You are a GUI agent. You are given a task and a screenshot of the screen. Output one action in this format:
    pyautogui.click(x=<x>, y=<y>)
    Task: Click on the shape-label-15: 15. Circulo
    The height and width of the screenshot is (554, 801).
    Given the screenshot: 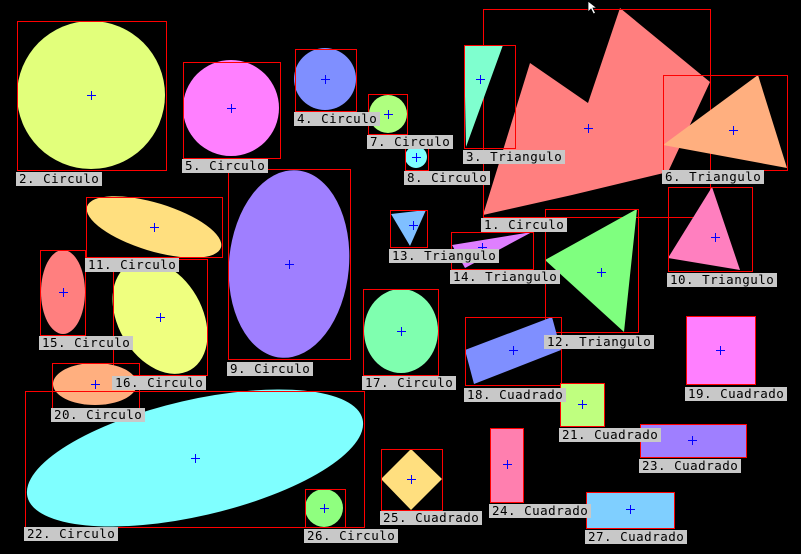 What is the action you would take?
    pyautogui.click(x=86, y=343)
    